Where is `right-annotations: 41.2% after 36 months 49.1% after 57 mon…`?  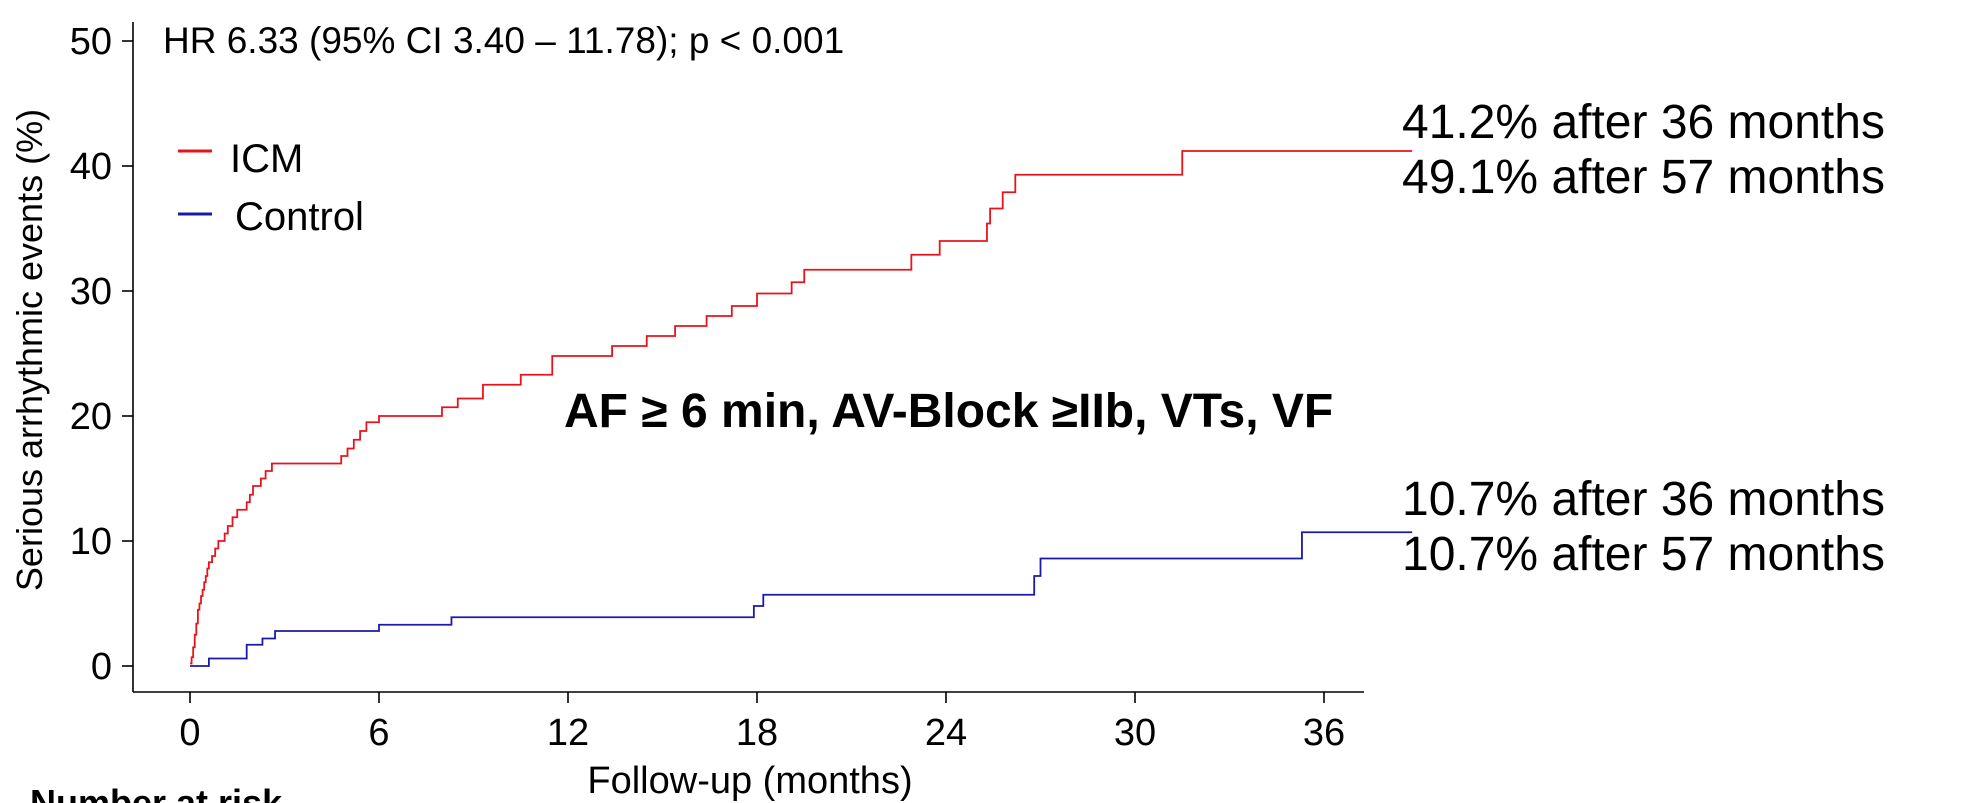 right-annotations: 41.2% after 36 months 49.1% after 57 mon… is located at coordinates (1643, 338).